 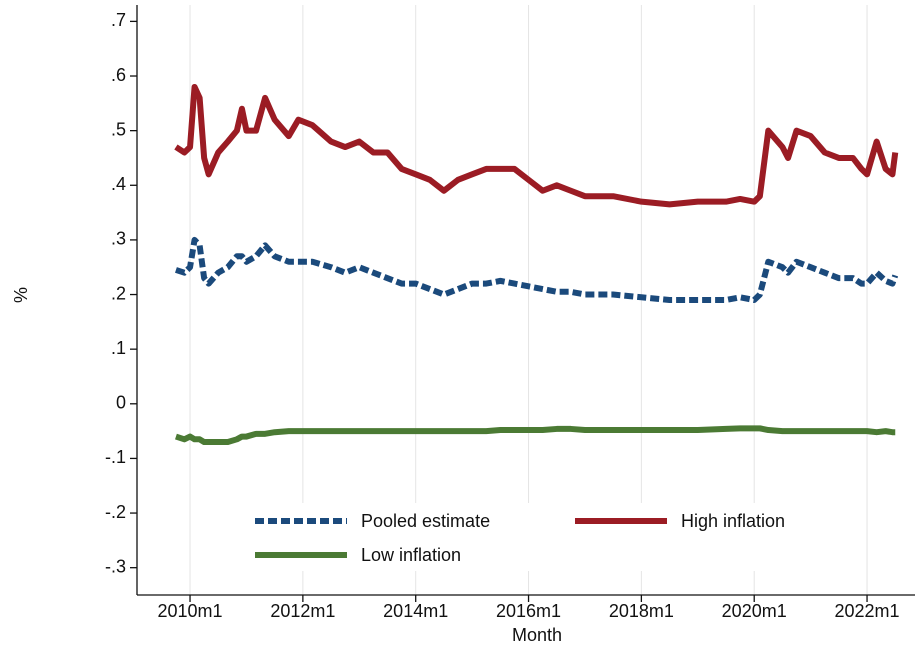 What do you see at coordinates (118, 129) in the screenshot?
I see `y-tick-label: .5` at bounding box center [118, 129].